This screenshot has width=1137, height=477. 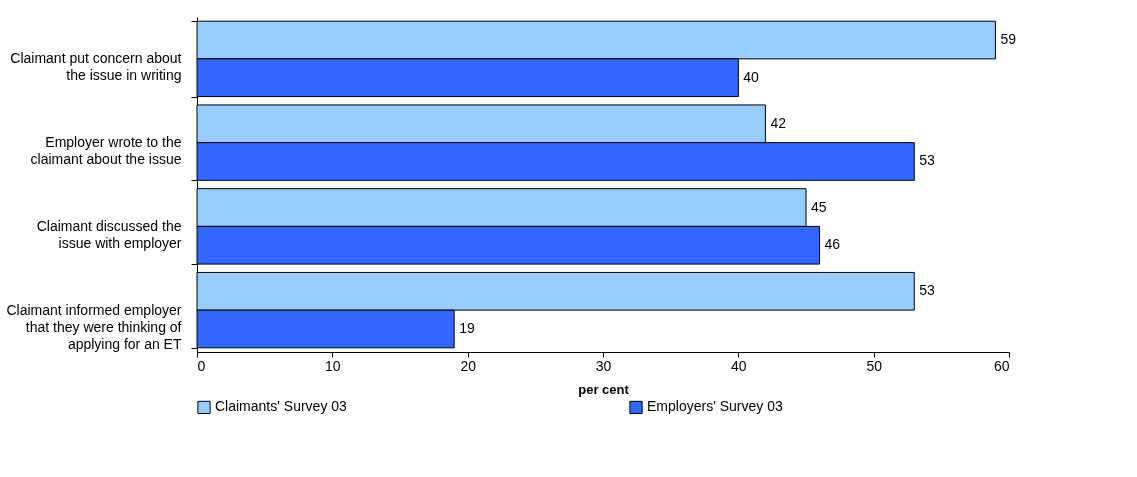 I want to click on data-label: 59, so click(x=1008, y=39).